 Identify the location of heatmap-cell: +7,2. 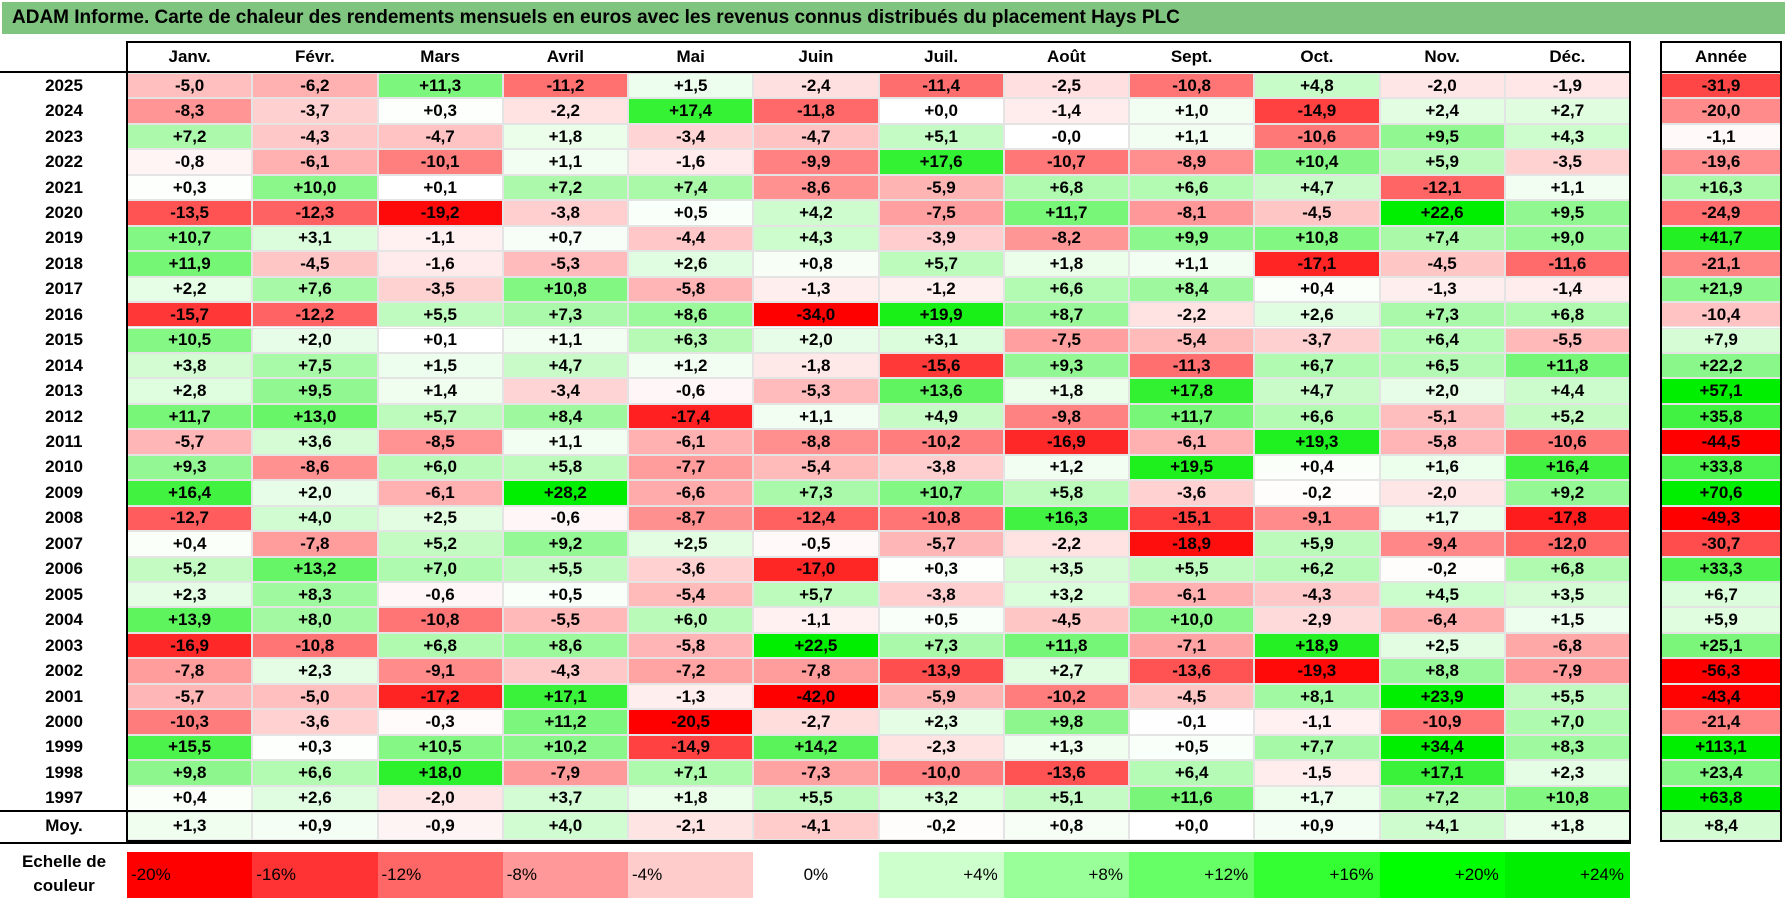
(1442, 798).